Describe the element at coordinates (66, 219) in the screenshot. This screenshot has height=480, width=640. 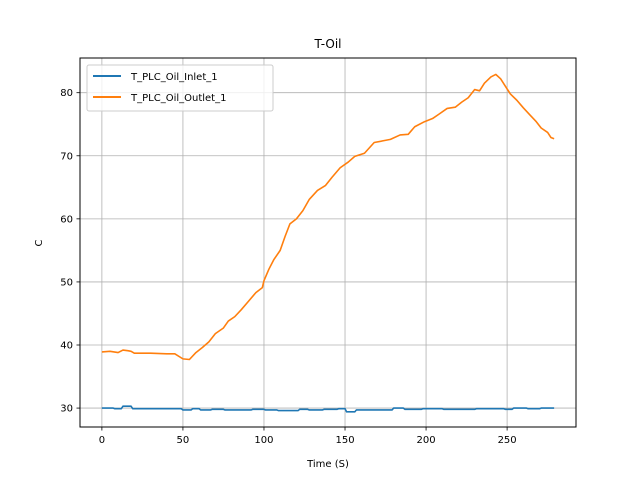
I see `y-tick-label: 60` at that location.